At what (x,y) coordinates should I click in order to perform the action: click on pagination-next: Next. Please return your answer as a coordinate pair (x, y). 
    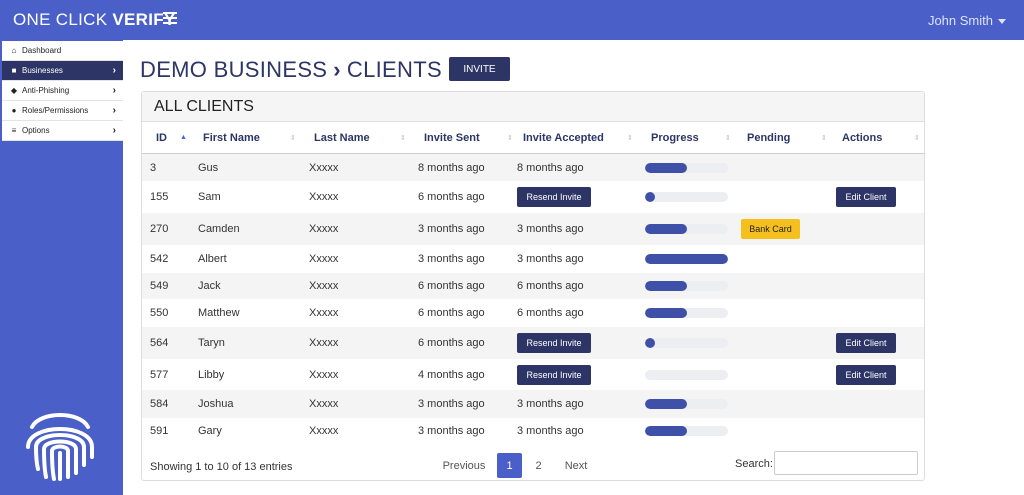
    Looking at the image, I should click on (576, 465).